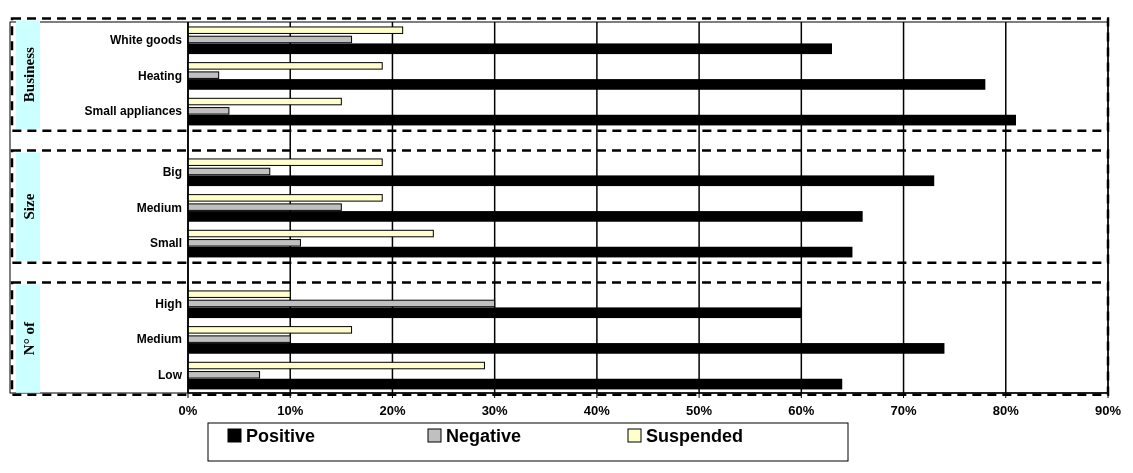  Describe the element at coordinates (188, 410) in the screenshot. I see `x-tick-label: 0%` at that location.